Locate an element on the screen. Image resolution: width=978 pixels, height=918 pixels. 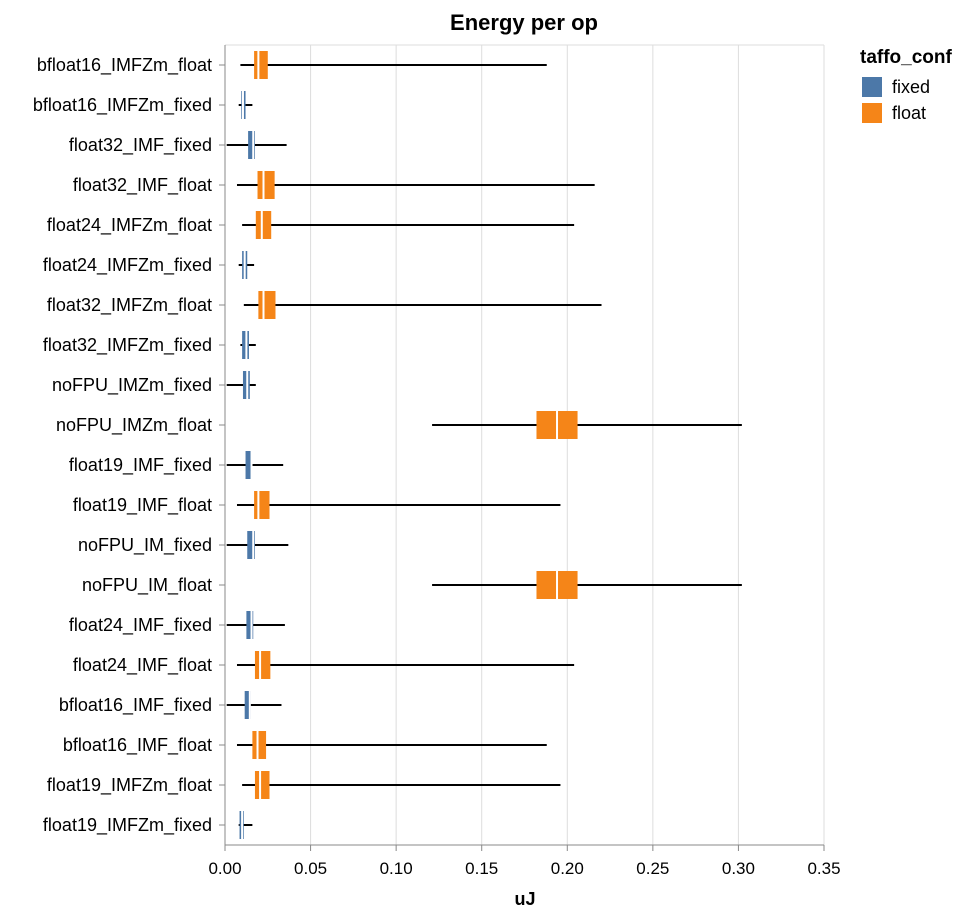
y-tick-label: noFPU_IMZm_fixed is located at coordinates (132, 385).